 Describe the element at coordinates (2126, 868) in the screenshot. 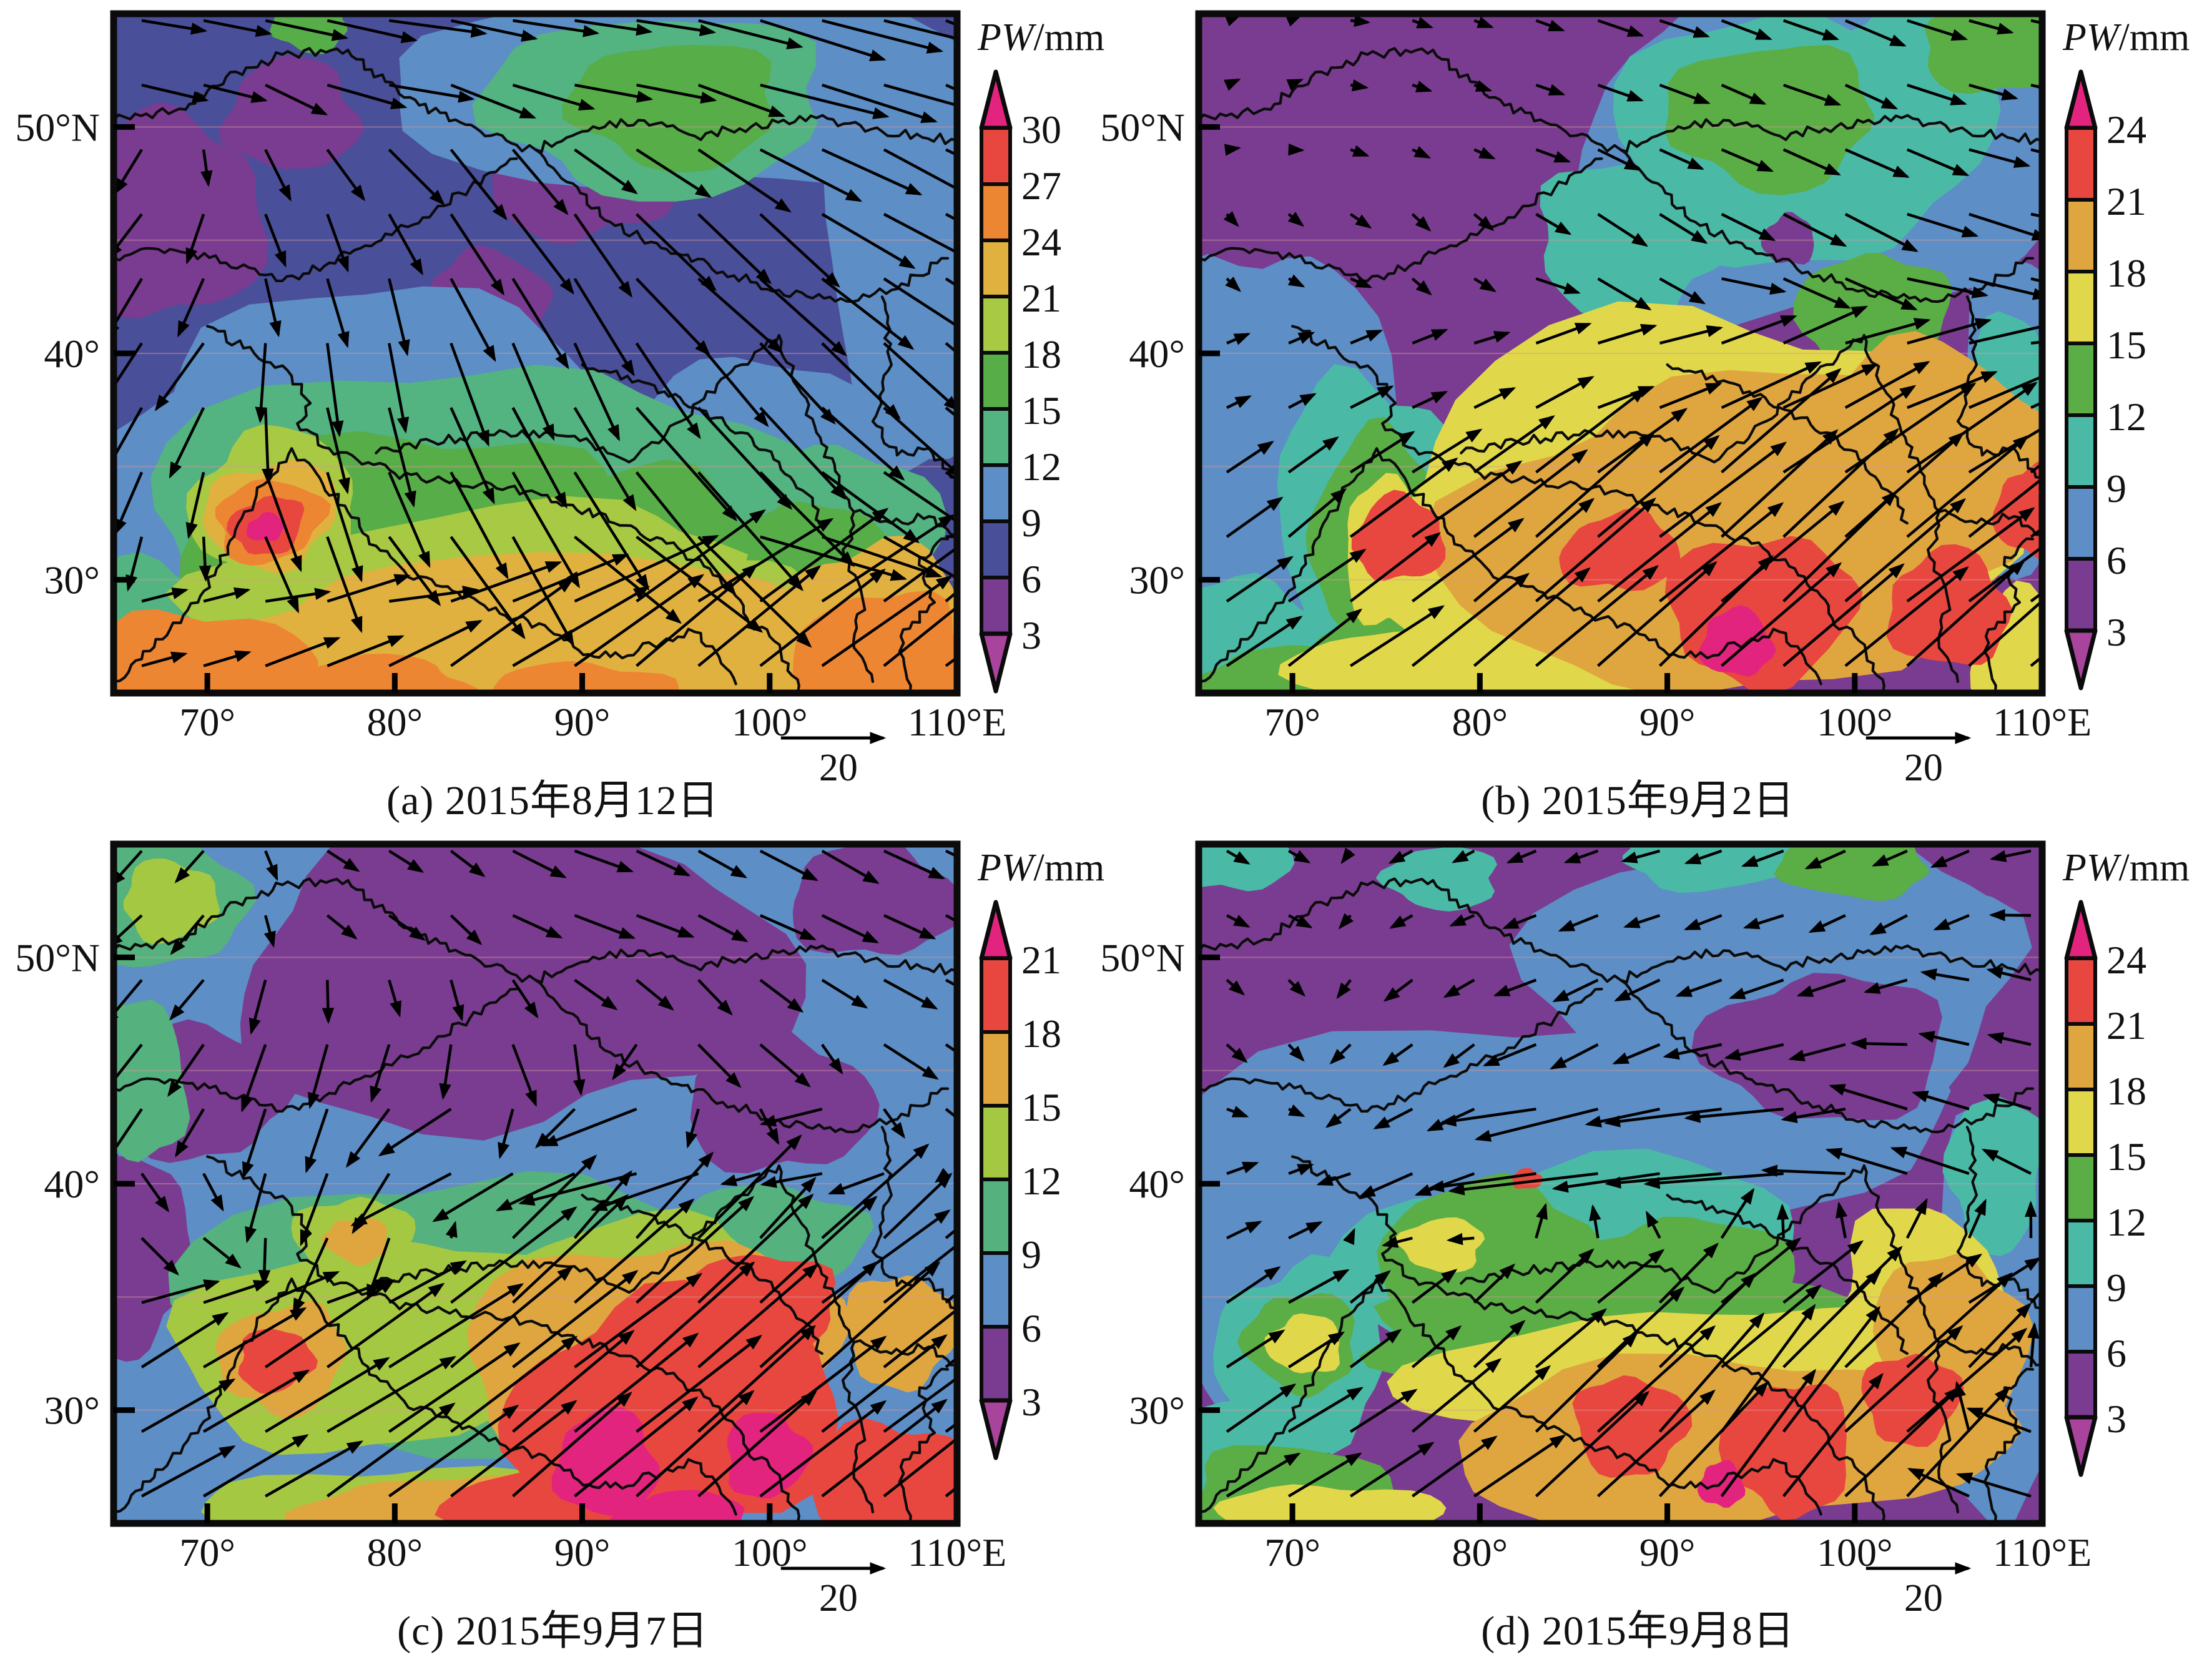

I see `colorbar-title: PW/mm` at that location.